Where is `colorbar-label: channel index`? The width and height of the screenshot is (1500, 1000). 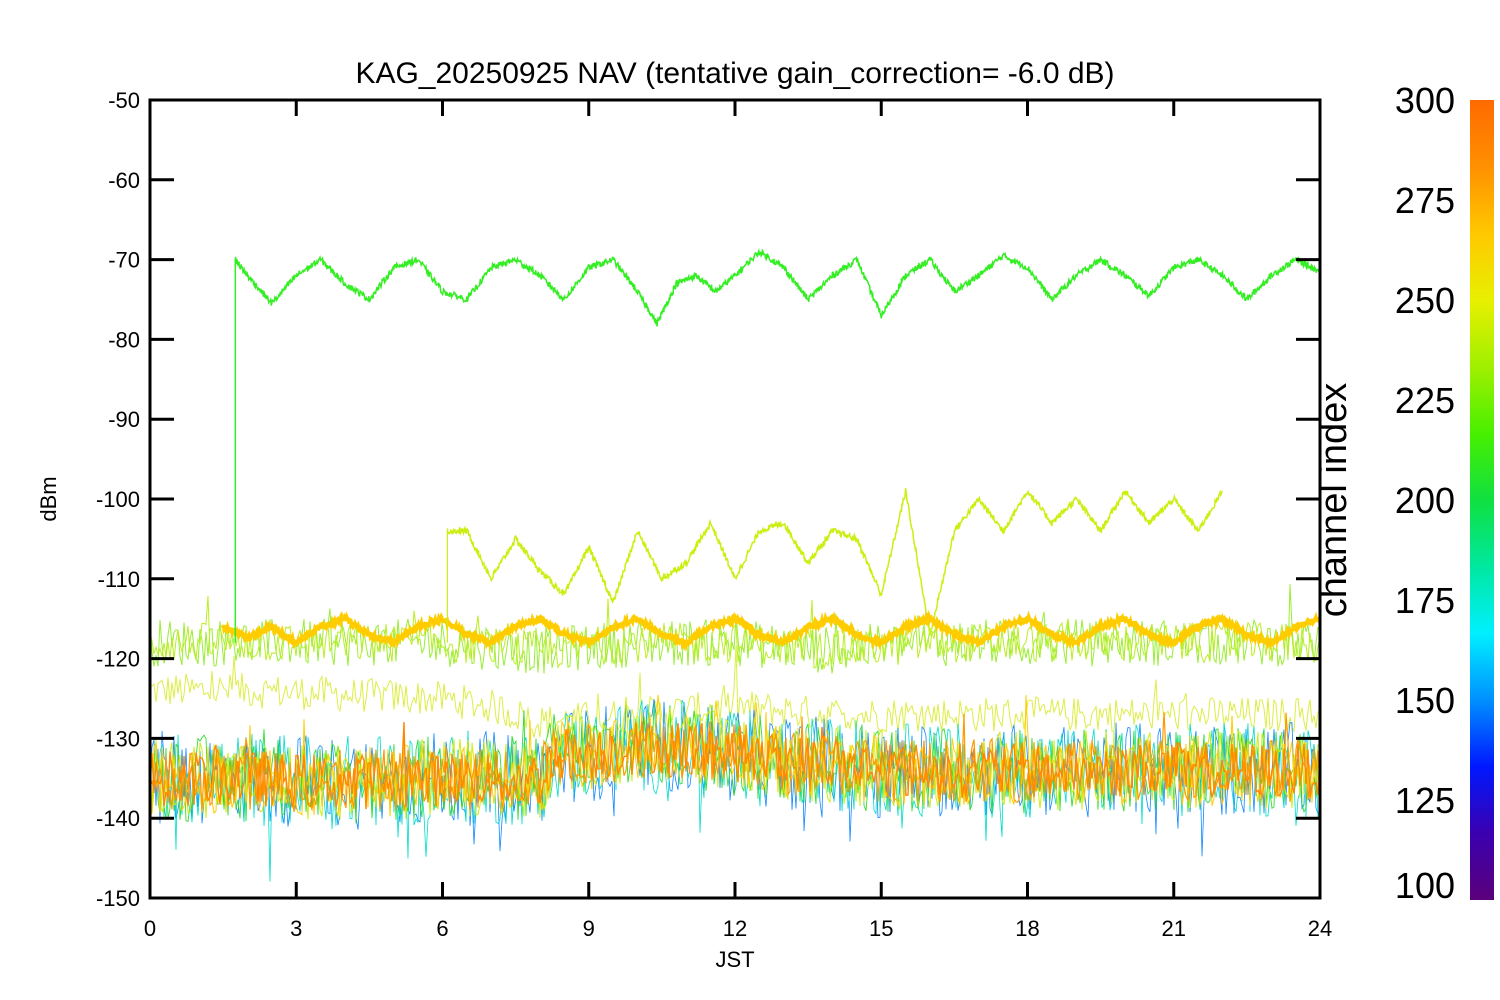 colorbar-label: channel index is located at coordinates (1334, 500).